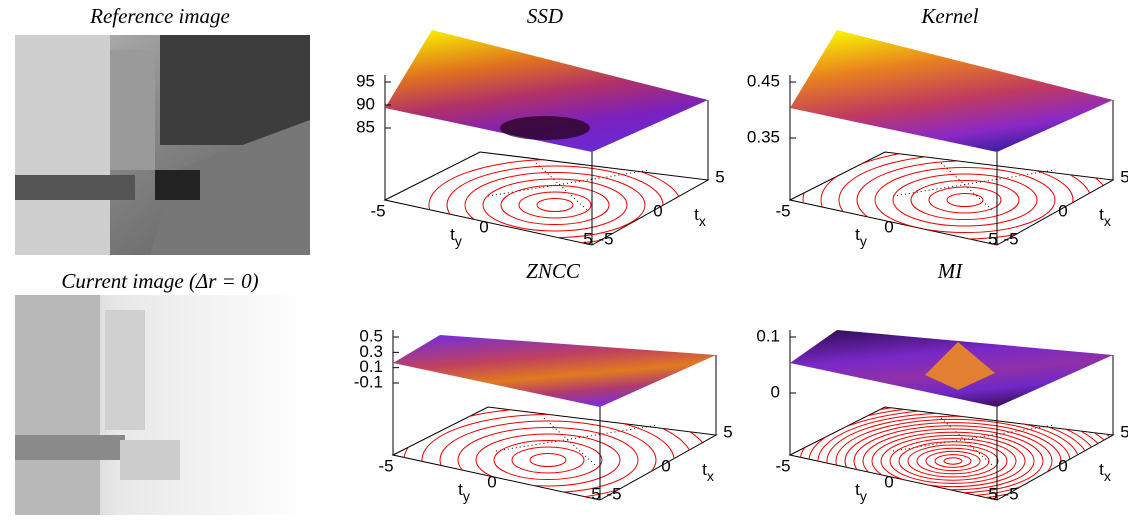  Describe the element at coordinates (553, 271) in the screenshot. I see `plot-title: ZNCC` at that location.